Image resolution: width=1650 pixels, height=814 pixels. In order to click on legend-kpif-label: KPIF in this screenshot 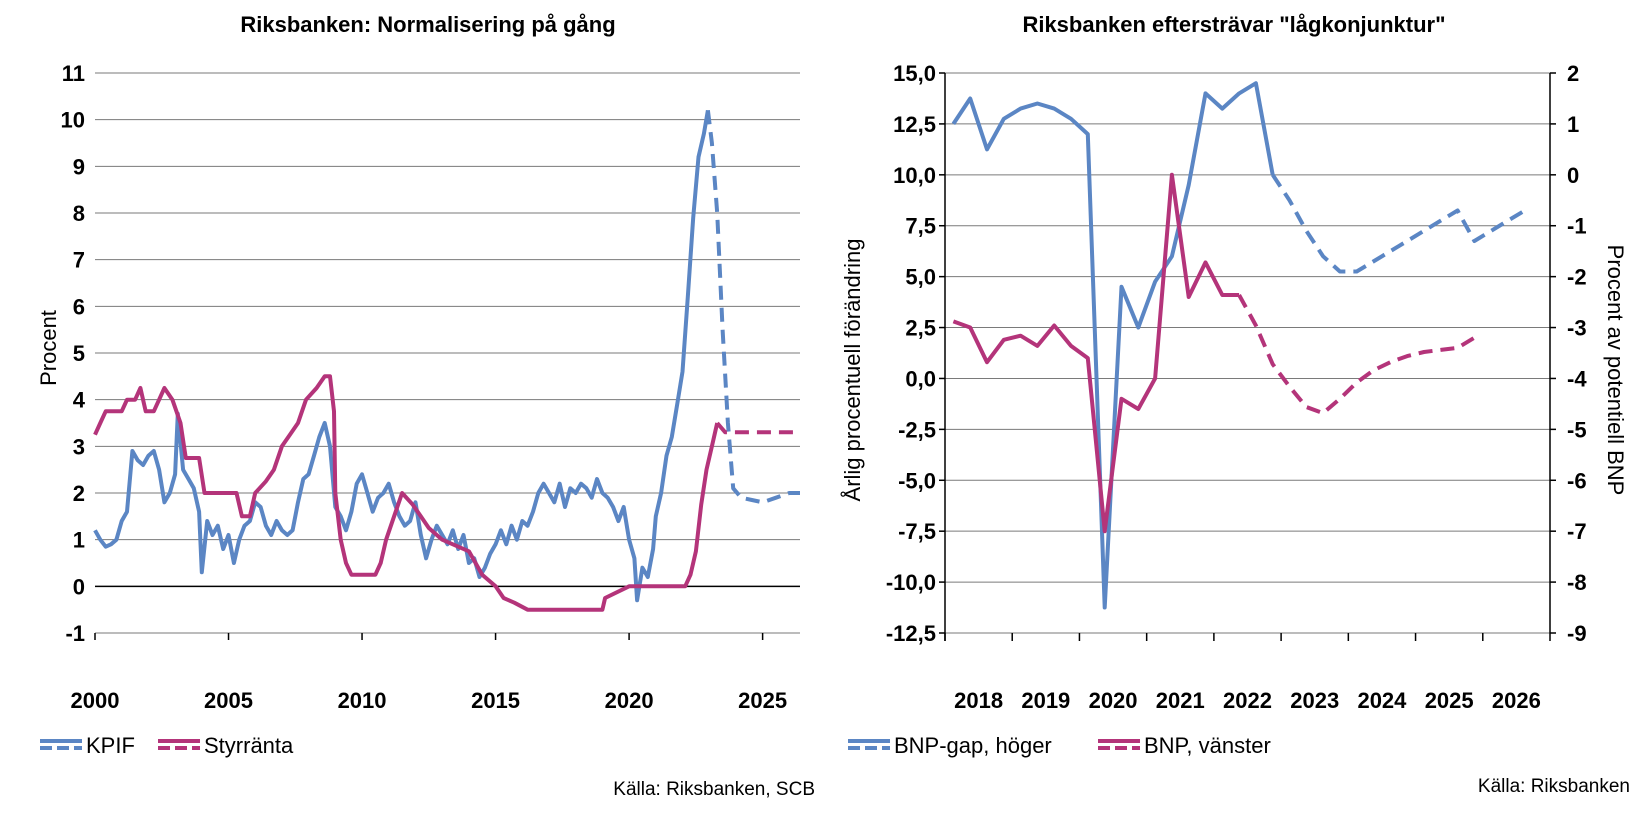, I will do `click(110, 745)`.